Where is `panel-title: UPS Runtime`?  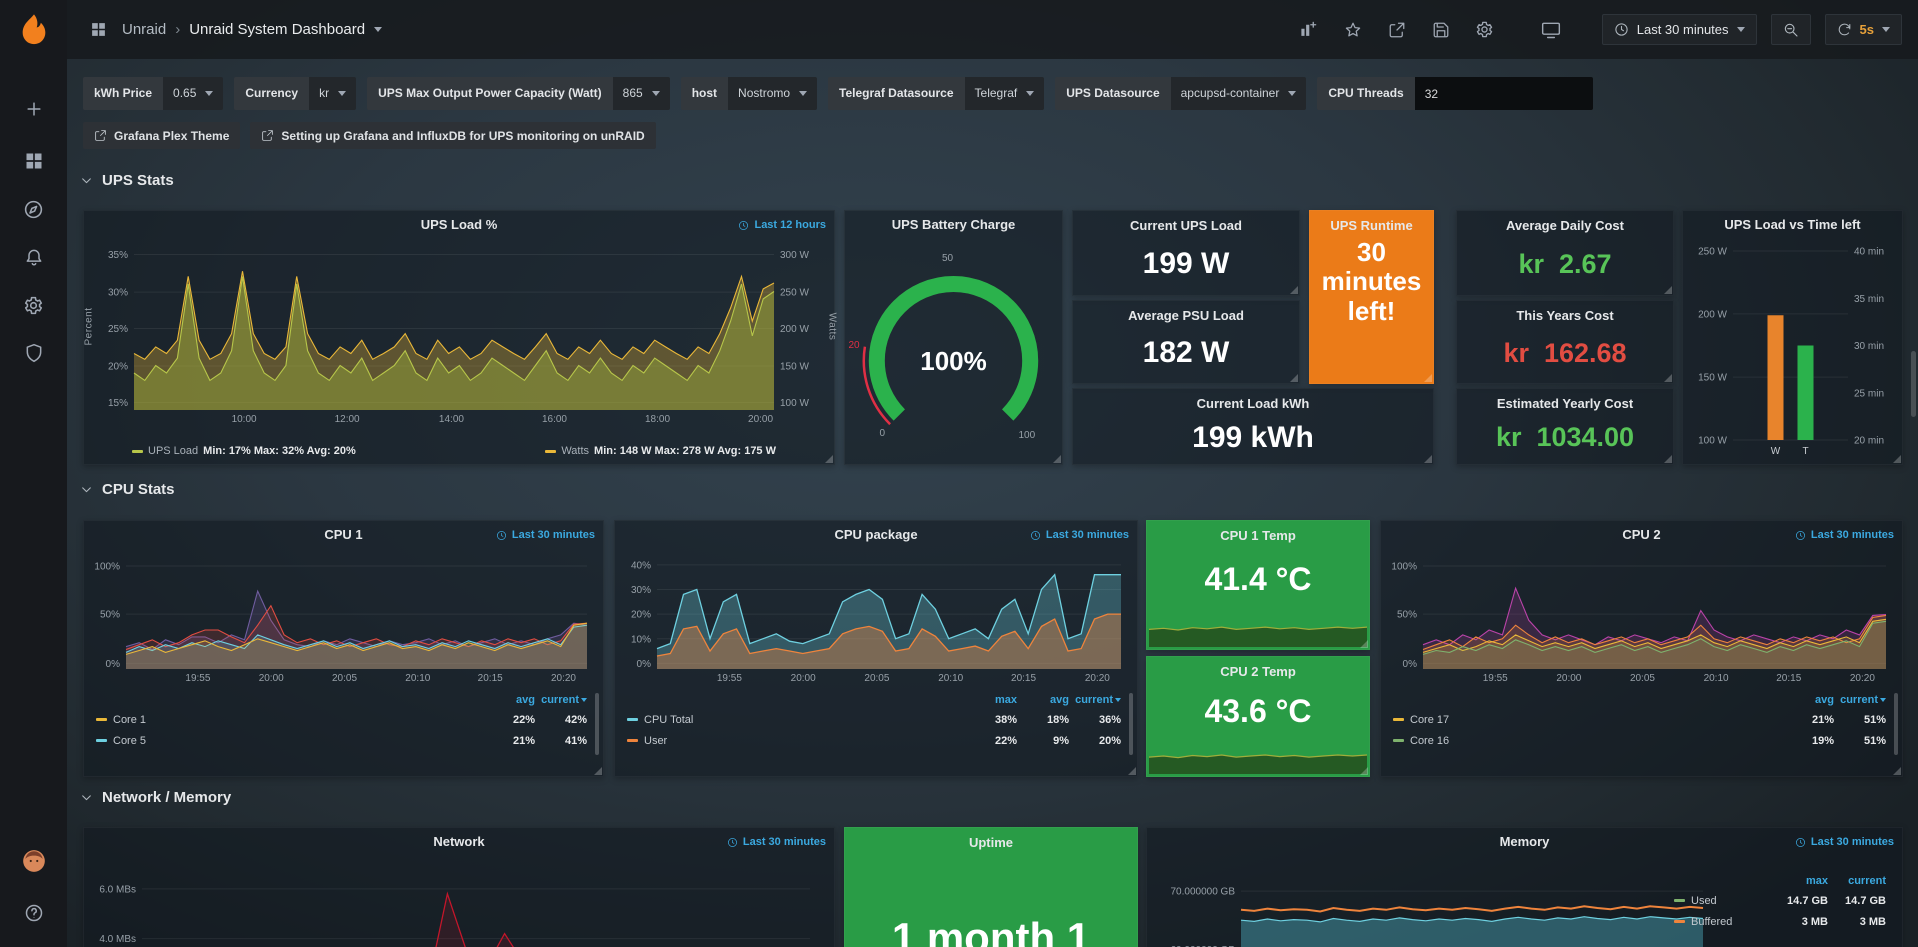
panel-title: UPS Runtime is located at coordinates (1371, 225).